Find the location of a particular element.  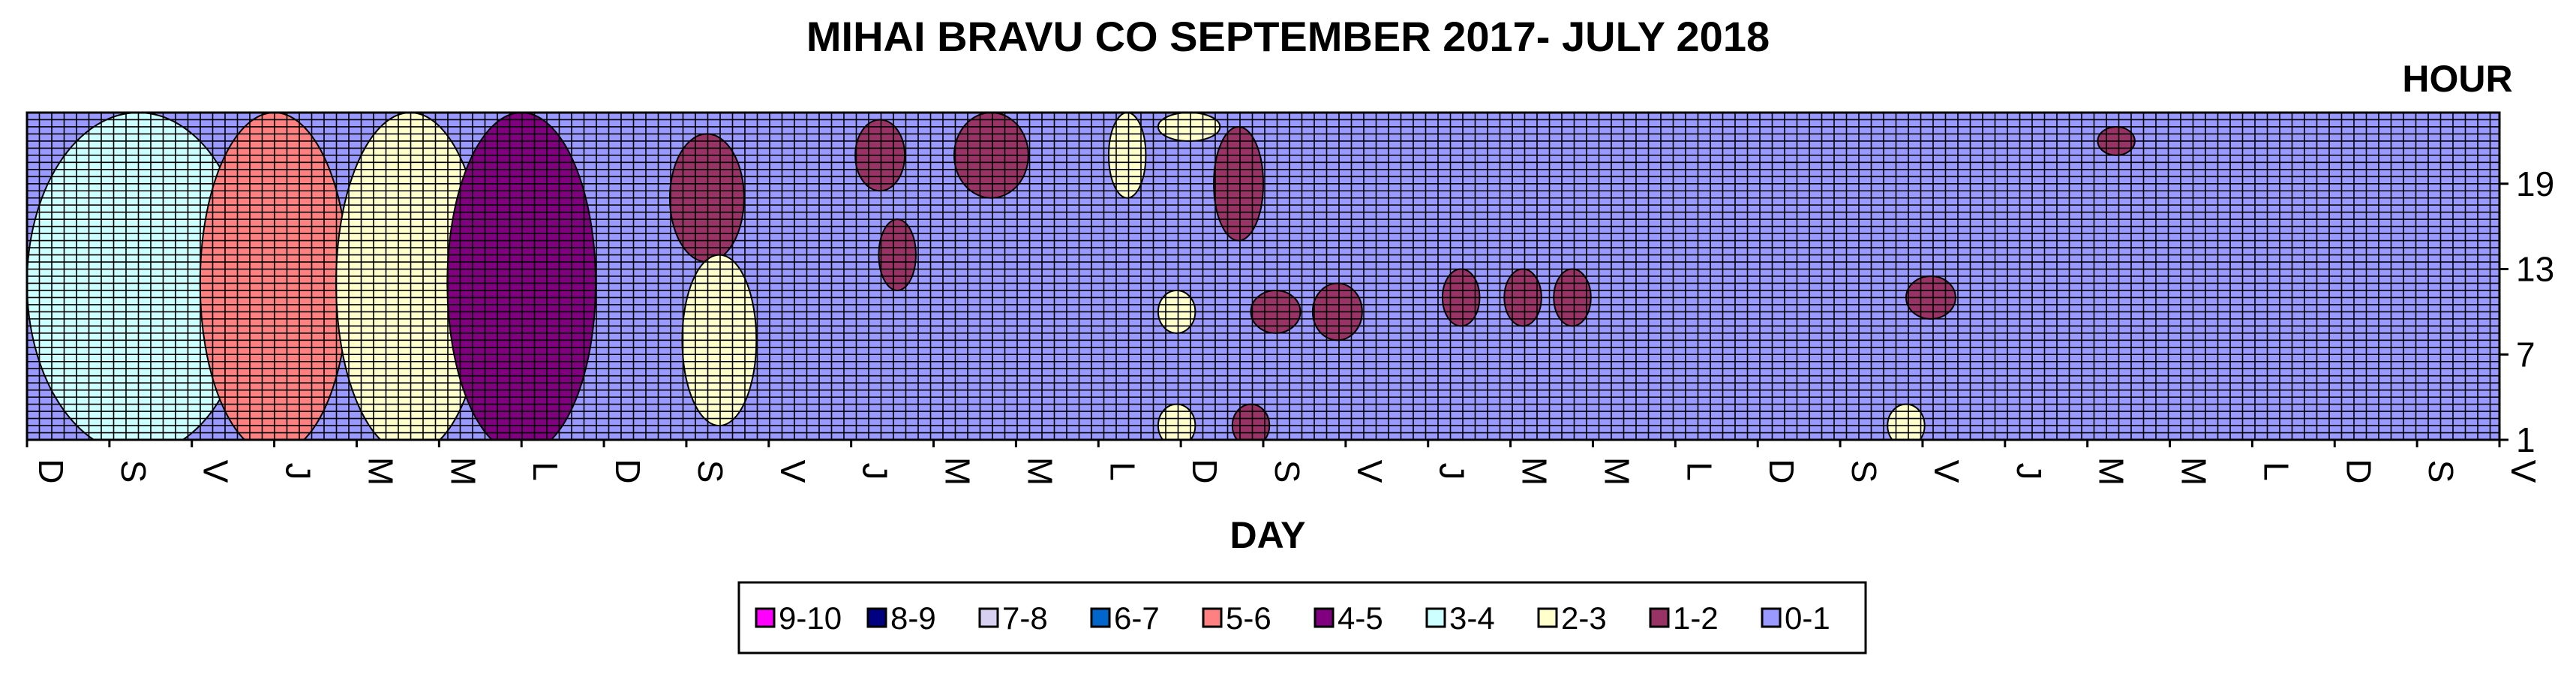

legend-label: 3-4 is located at coordinates (1472, 618).